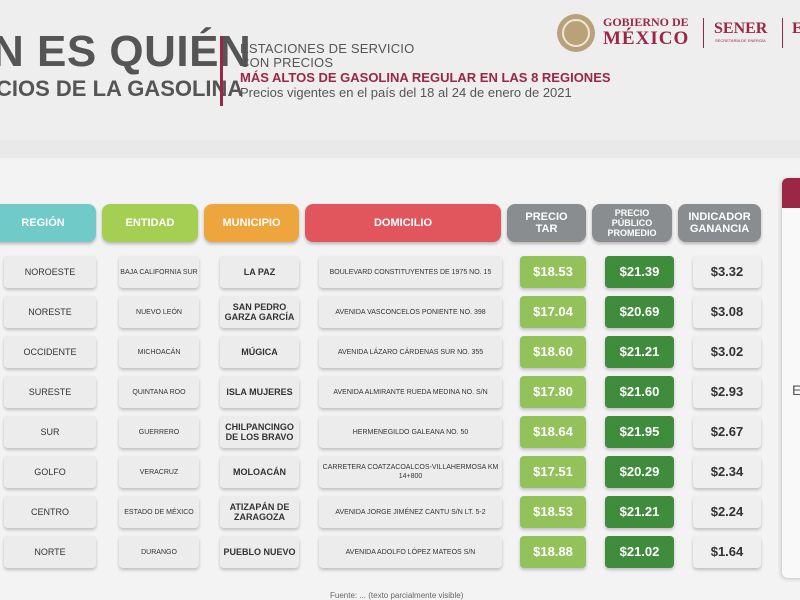 The width and height of the screenshot is (800, 600). What do you see at coordinates (259, 512) in the screenshot?
I see `cell-municipio: ATIZAPÁN DE ZARAGOZA` at bounding box center [259, 512].